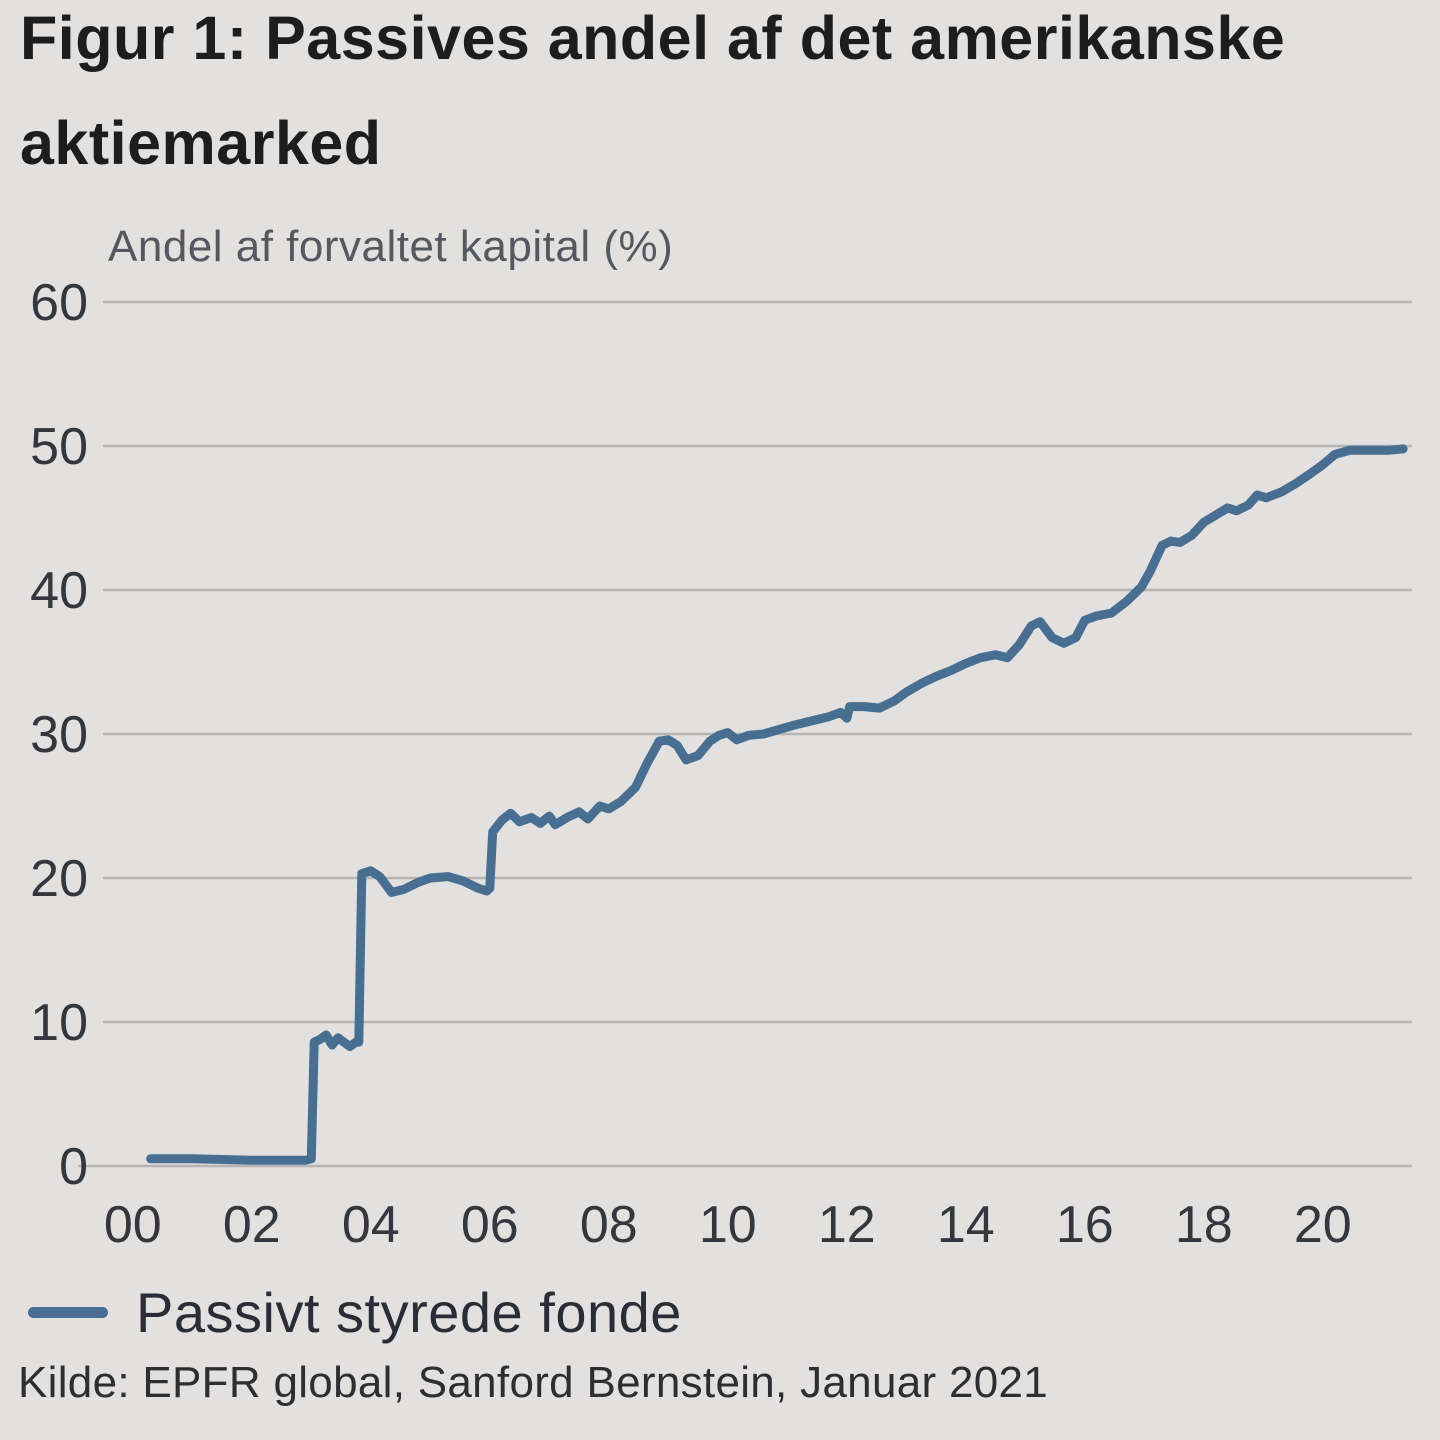  I want to click on legend: Passivt styrede fonde, so click(355, 1312).